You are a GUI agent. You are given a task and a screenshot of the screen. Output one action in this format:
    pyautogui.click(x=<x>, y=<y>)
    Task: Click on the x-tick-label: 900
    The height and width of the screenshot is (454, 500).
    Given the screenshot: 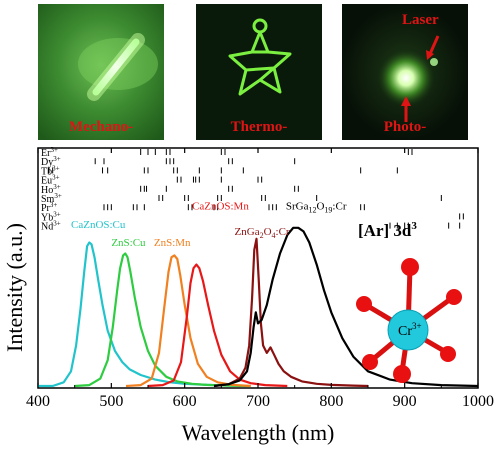 What is the action you would take?
    pyautogui.click(x=405, y=401)
    